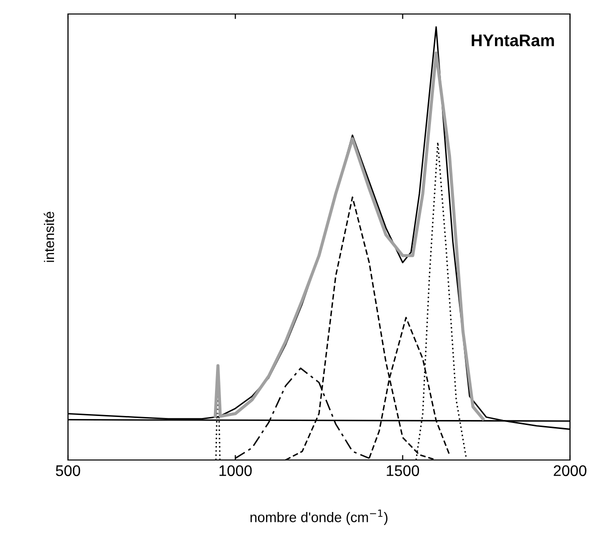  Describe the element at coordinates (49, 237) in the screenshot. I see `y-axis-title: intensité` at that location.